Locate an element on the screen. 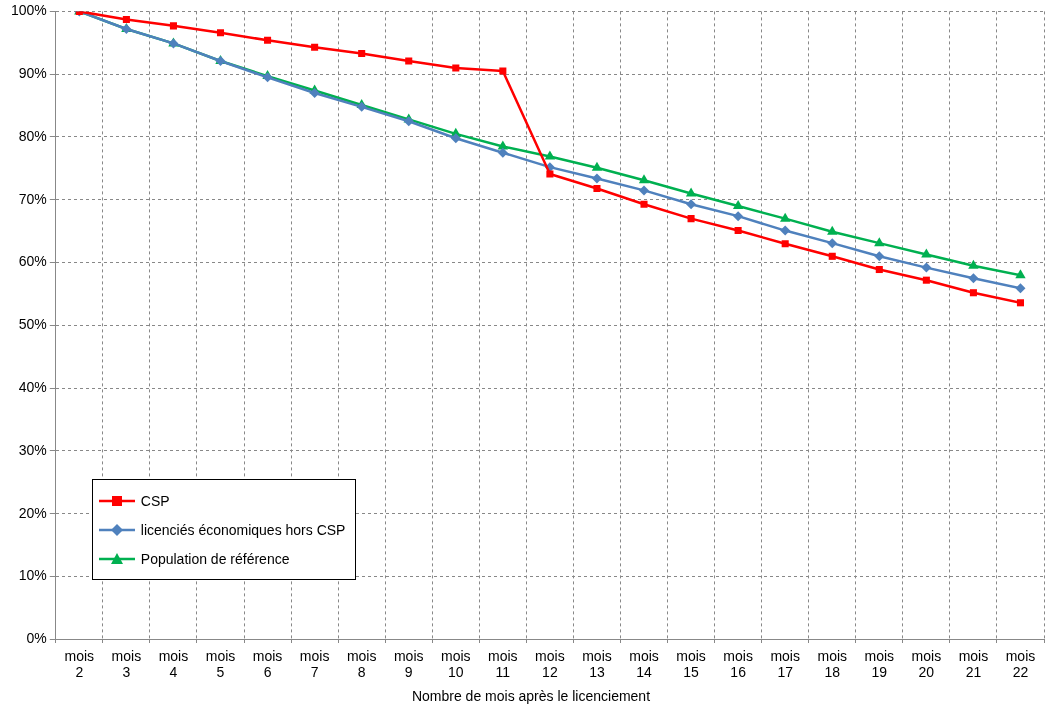 This screenshot has width=1062, height=709. y-tick-label: 20% is located at coordinates (32, 512).